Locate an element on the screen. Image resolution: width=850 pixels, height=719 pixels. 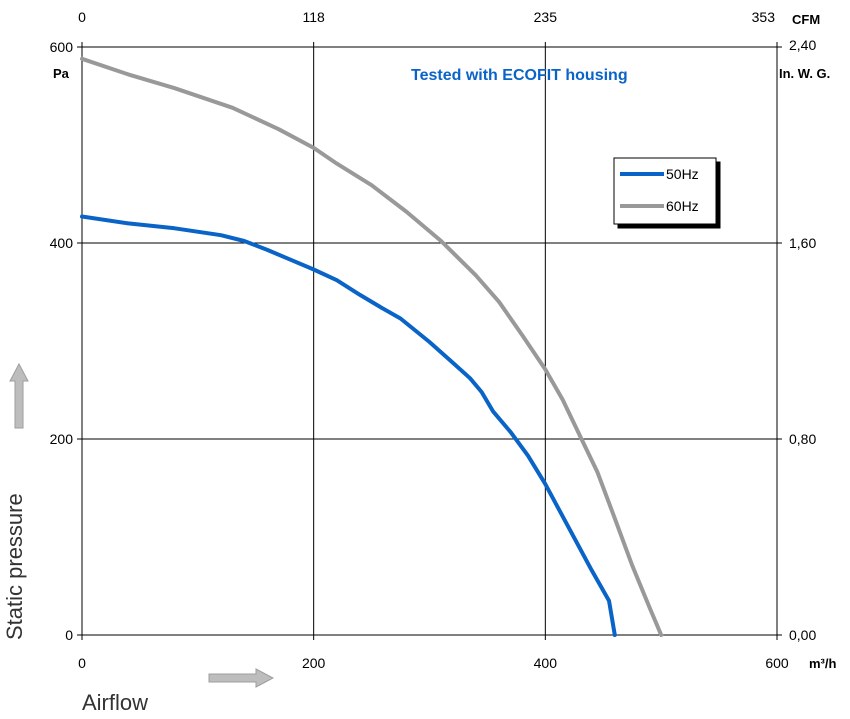
y-right-tick-label: 2,40 is located at coordinates (802, 45).